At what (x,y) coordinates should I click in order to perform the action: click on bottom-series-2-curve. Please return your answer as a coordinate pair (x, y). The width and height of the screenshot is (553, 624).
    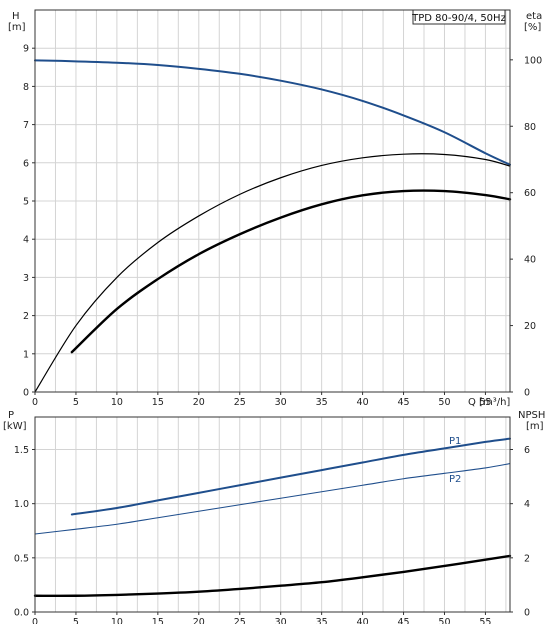
    Looking at the image, I should click on (272, 576).